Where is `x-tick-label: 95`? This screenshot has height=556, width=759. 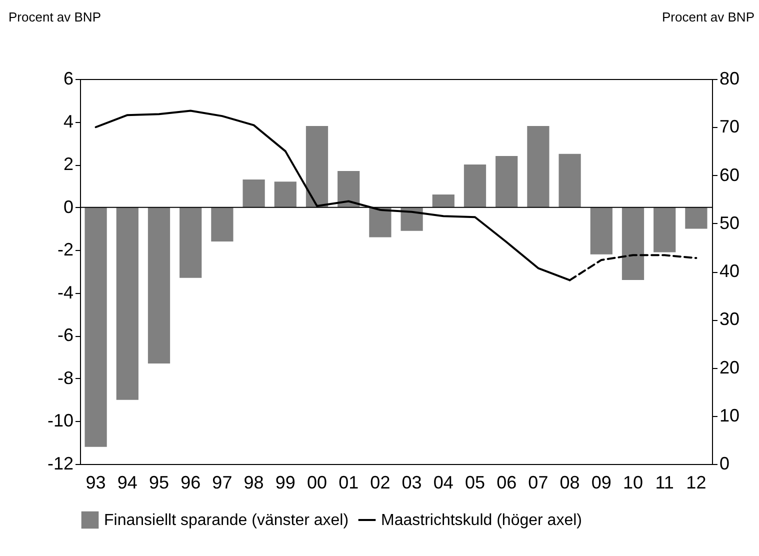
x-tick-label: 95 is located at coordinates (159, 482).